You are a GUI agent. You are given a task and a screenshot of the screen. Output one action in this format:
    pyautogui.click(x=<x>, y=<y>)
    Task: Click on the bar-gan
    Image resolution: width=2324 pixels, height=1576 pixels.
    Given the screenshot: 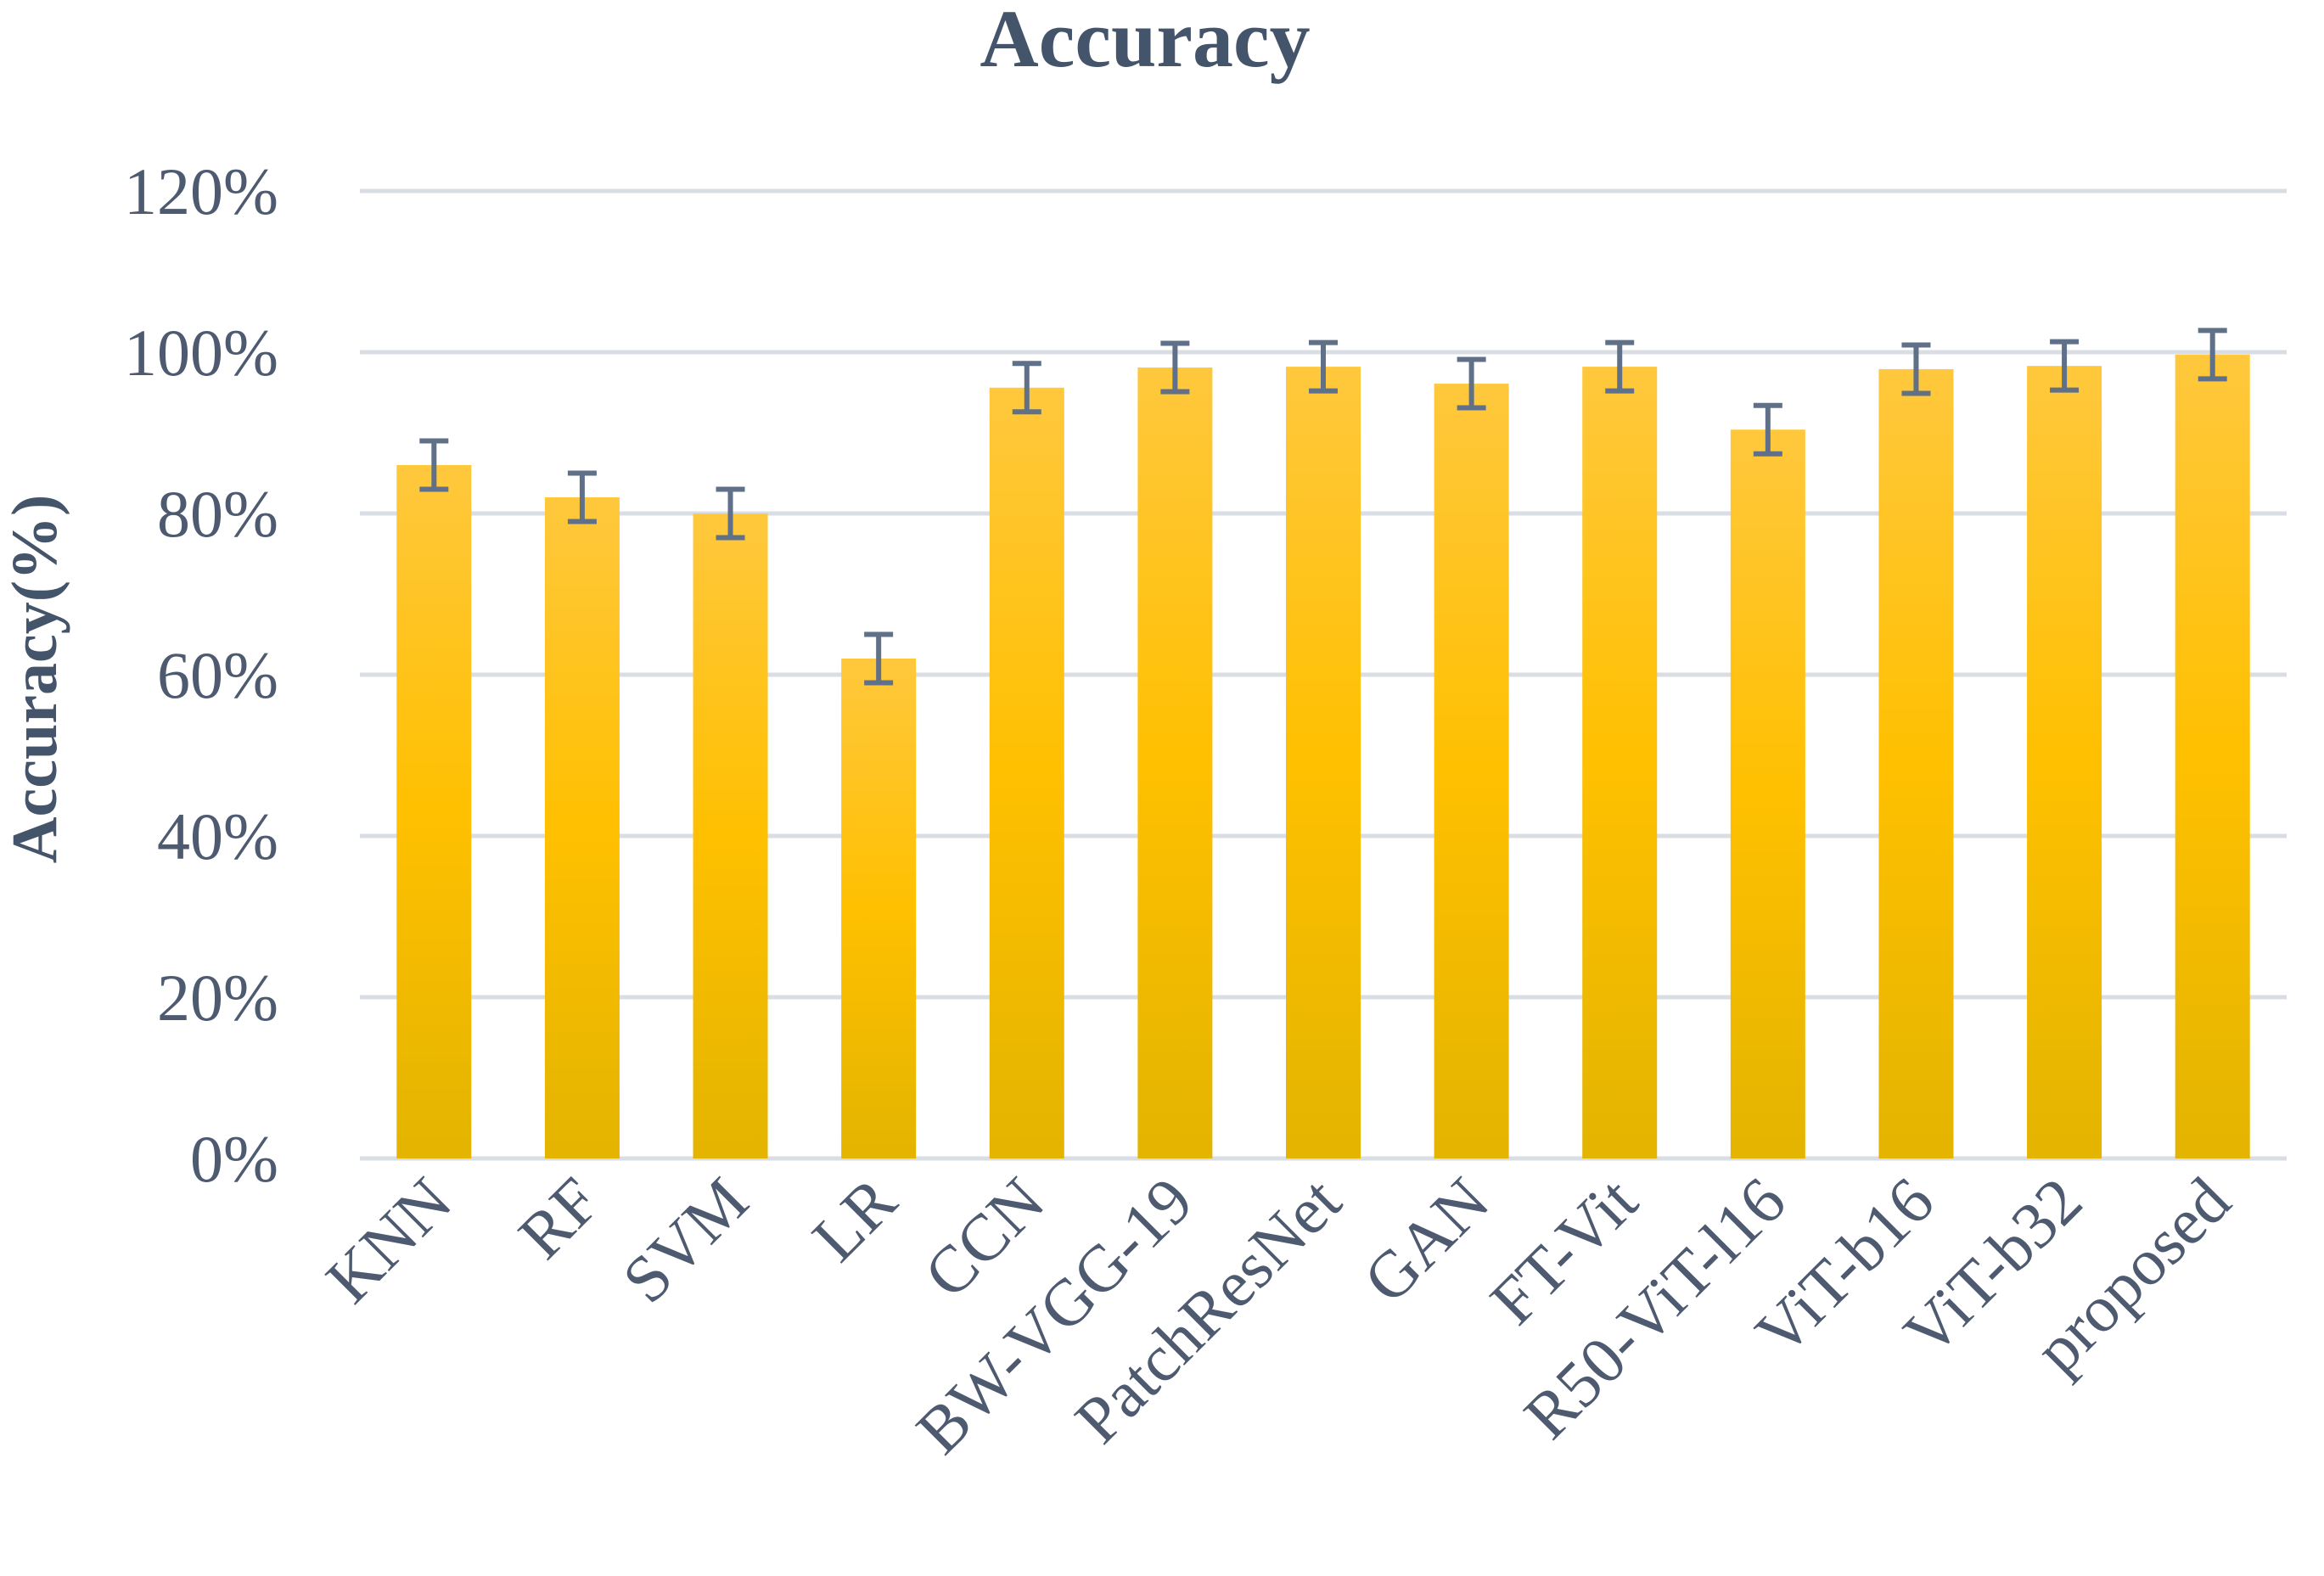 What is the action you would take?
    pyautogui.click(x=1471, y=771)
    